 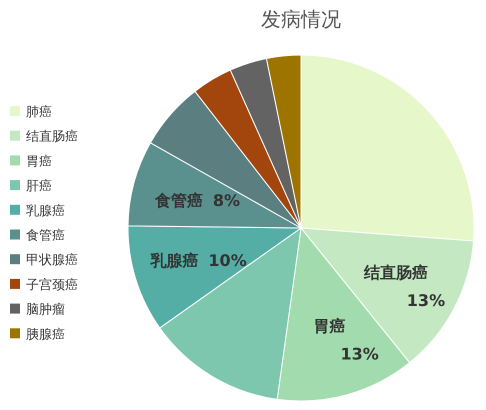 I want to click on legend-label: 脑肿瘤, so click(x=45, y=310).